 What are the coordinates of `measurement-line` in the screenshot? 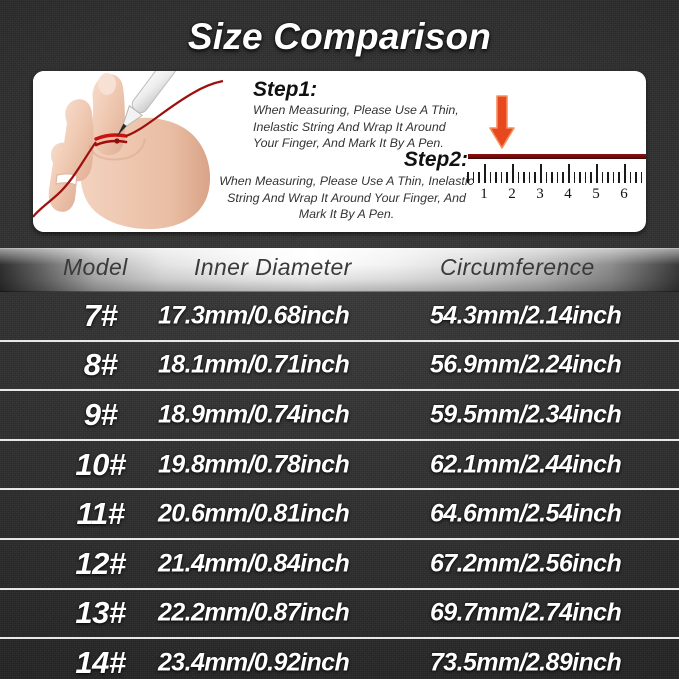 It's located at (557, 156).